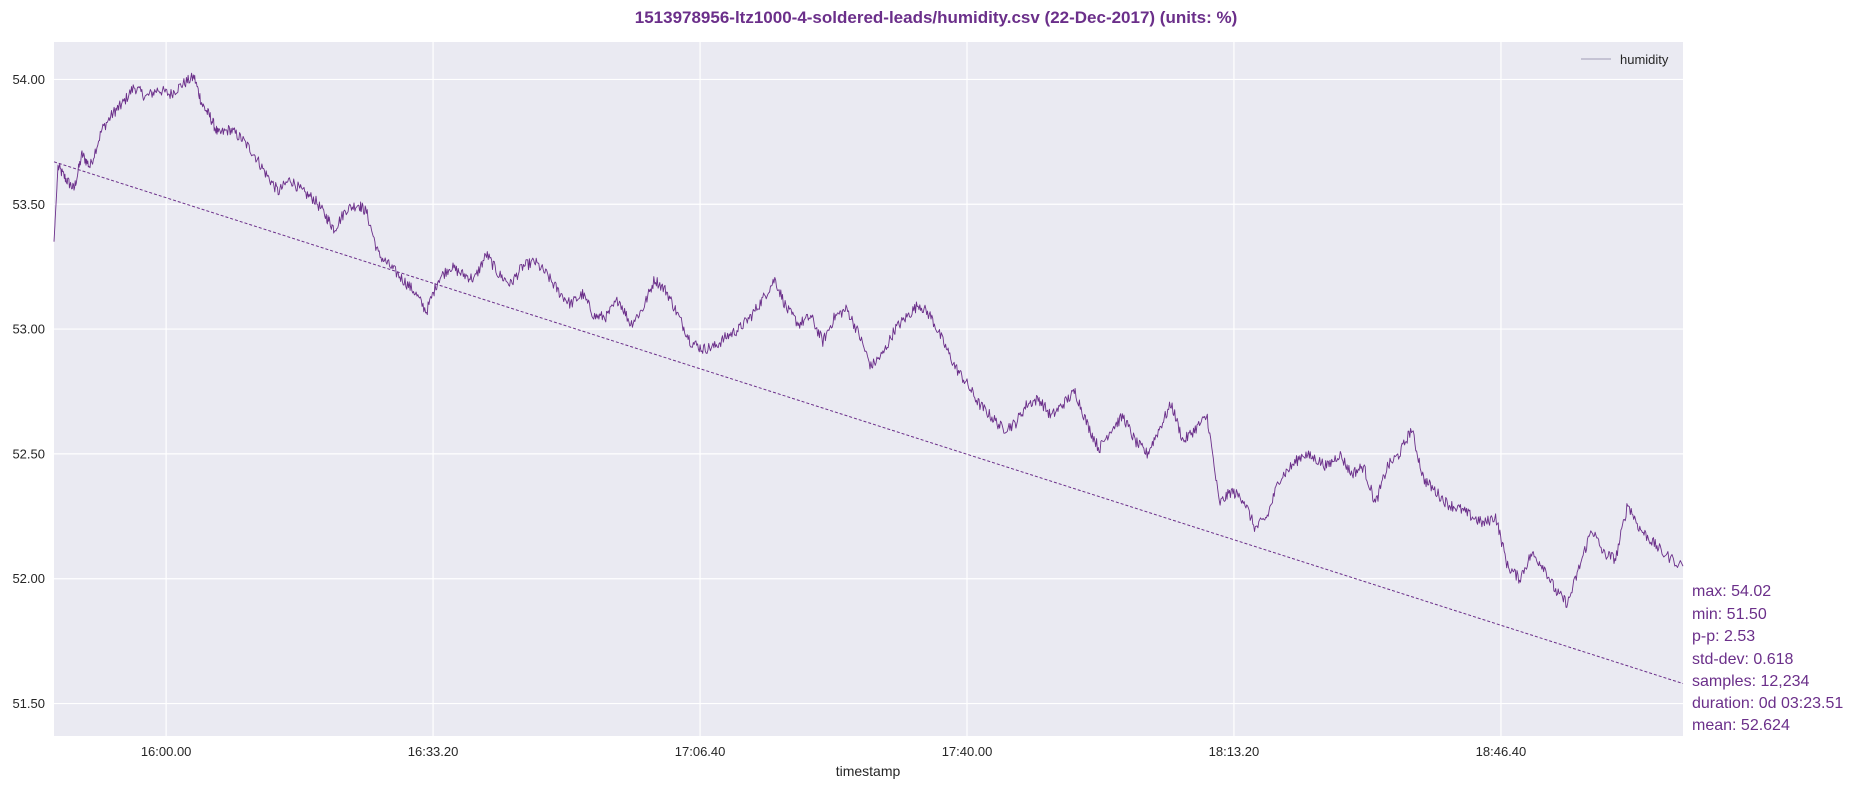  I want to click on legend: humidity, so click(1625, 59).